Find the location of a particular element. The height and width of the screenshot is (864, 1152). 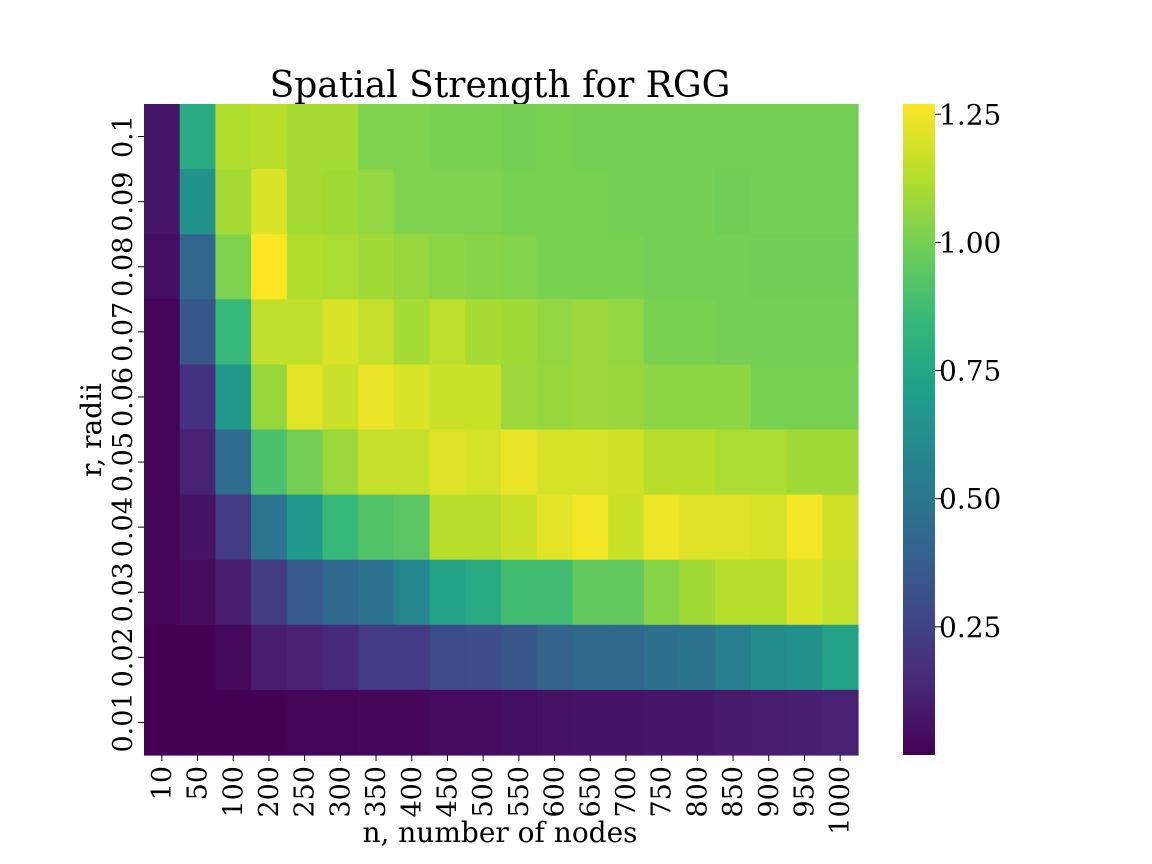

x-tick-label: 750 is located at coordinates (662, 792).